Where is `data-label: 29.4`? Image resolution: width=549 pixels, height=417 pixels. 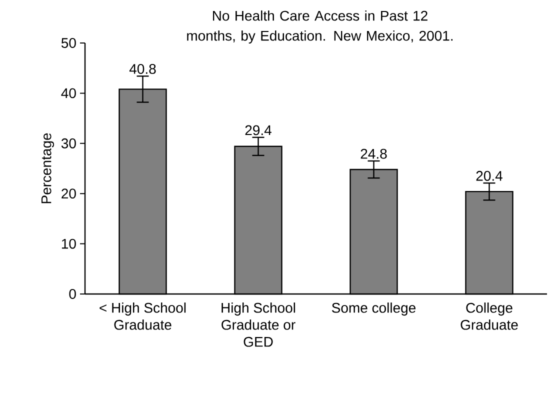
data-label: 29.4 is located at coordinates (258, 130).